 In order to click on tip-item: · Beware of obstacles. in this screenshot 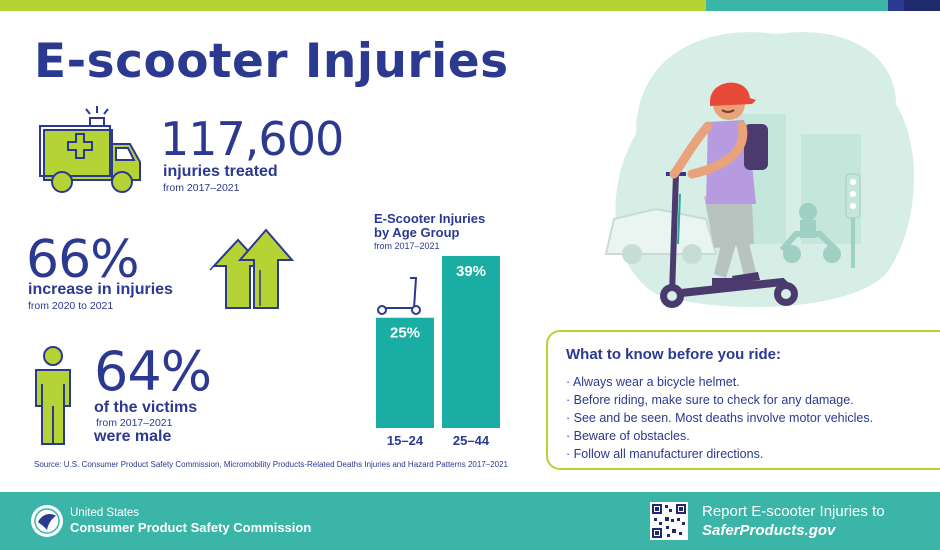, I will do `click(628, 436)`.